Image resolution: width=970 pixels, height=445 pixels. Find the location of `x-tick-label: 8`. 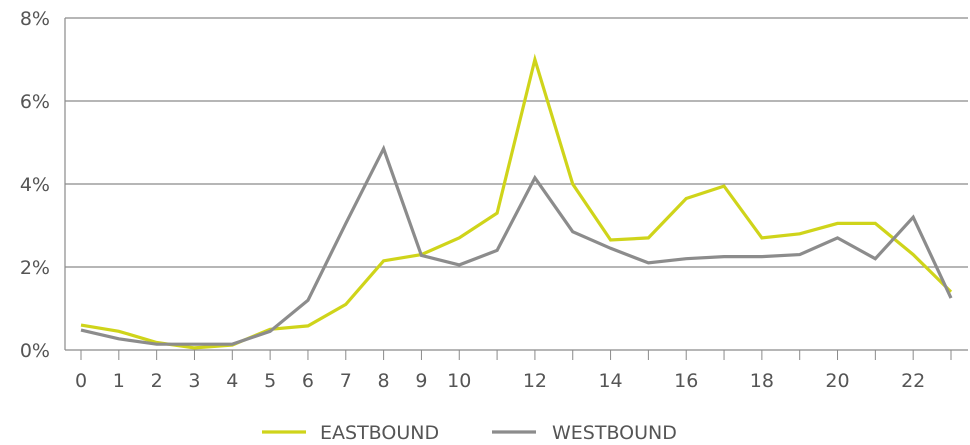

x-tick-label: 8 is located at coordinates (384, 381).